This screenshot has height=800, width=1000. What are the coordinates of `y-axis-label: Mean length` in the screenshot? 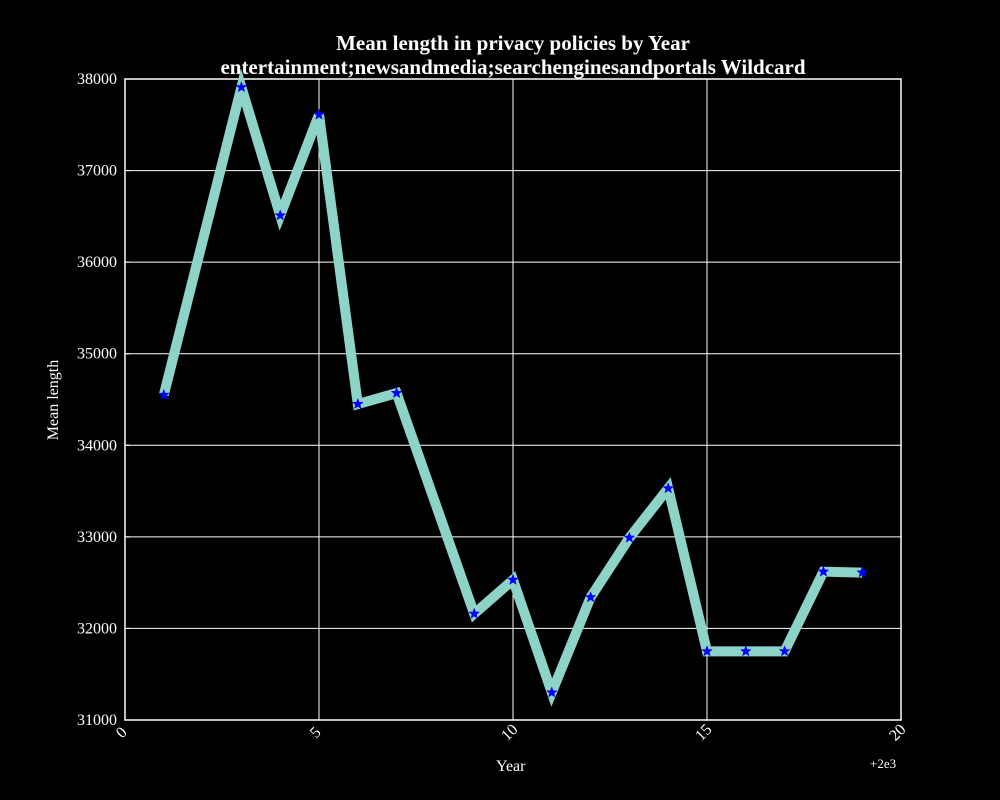 It's located at (53, 400).